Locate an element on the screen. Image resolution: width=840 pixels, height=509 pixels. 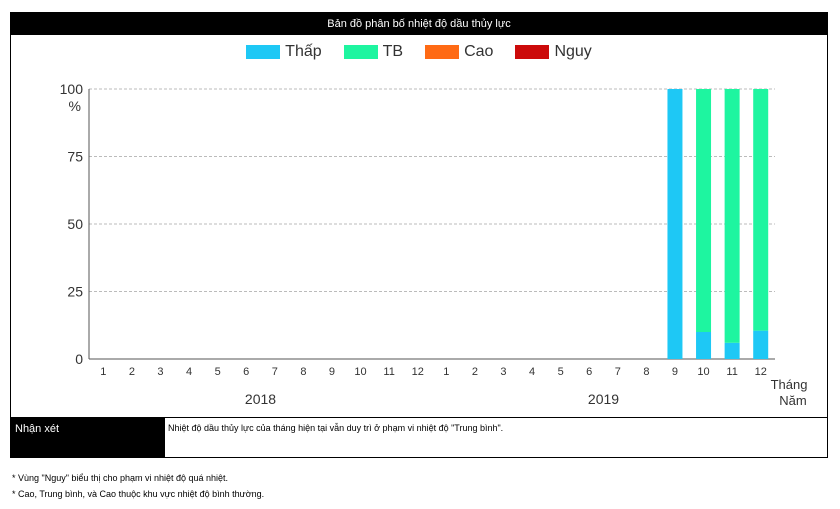
legend-item: Nguy is located at coordinates (553, 52).